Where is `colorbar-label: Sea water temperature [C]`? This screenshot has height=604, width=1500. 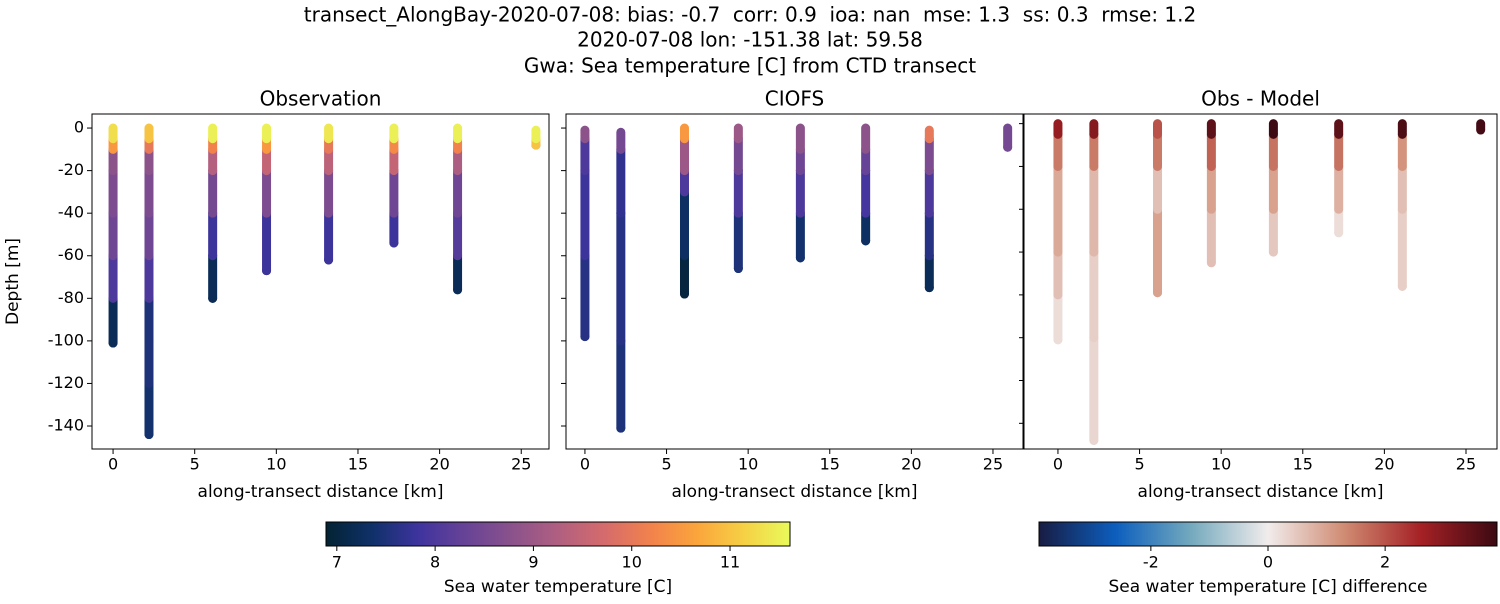 colorbar-label: Sea water temperature [C] is located at coordinates (558, 587).